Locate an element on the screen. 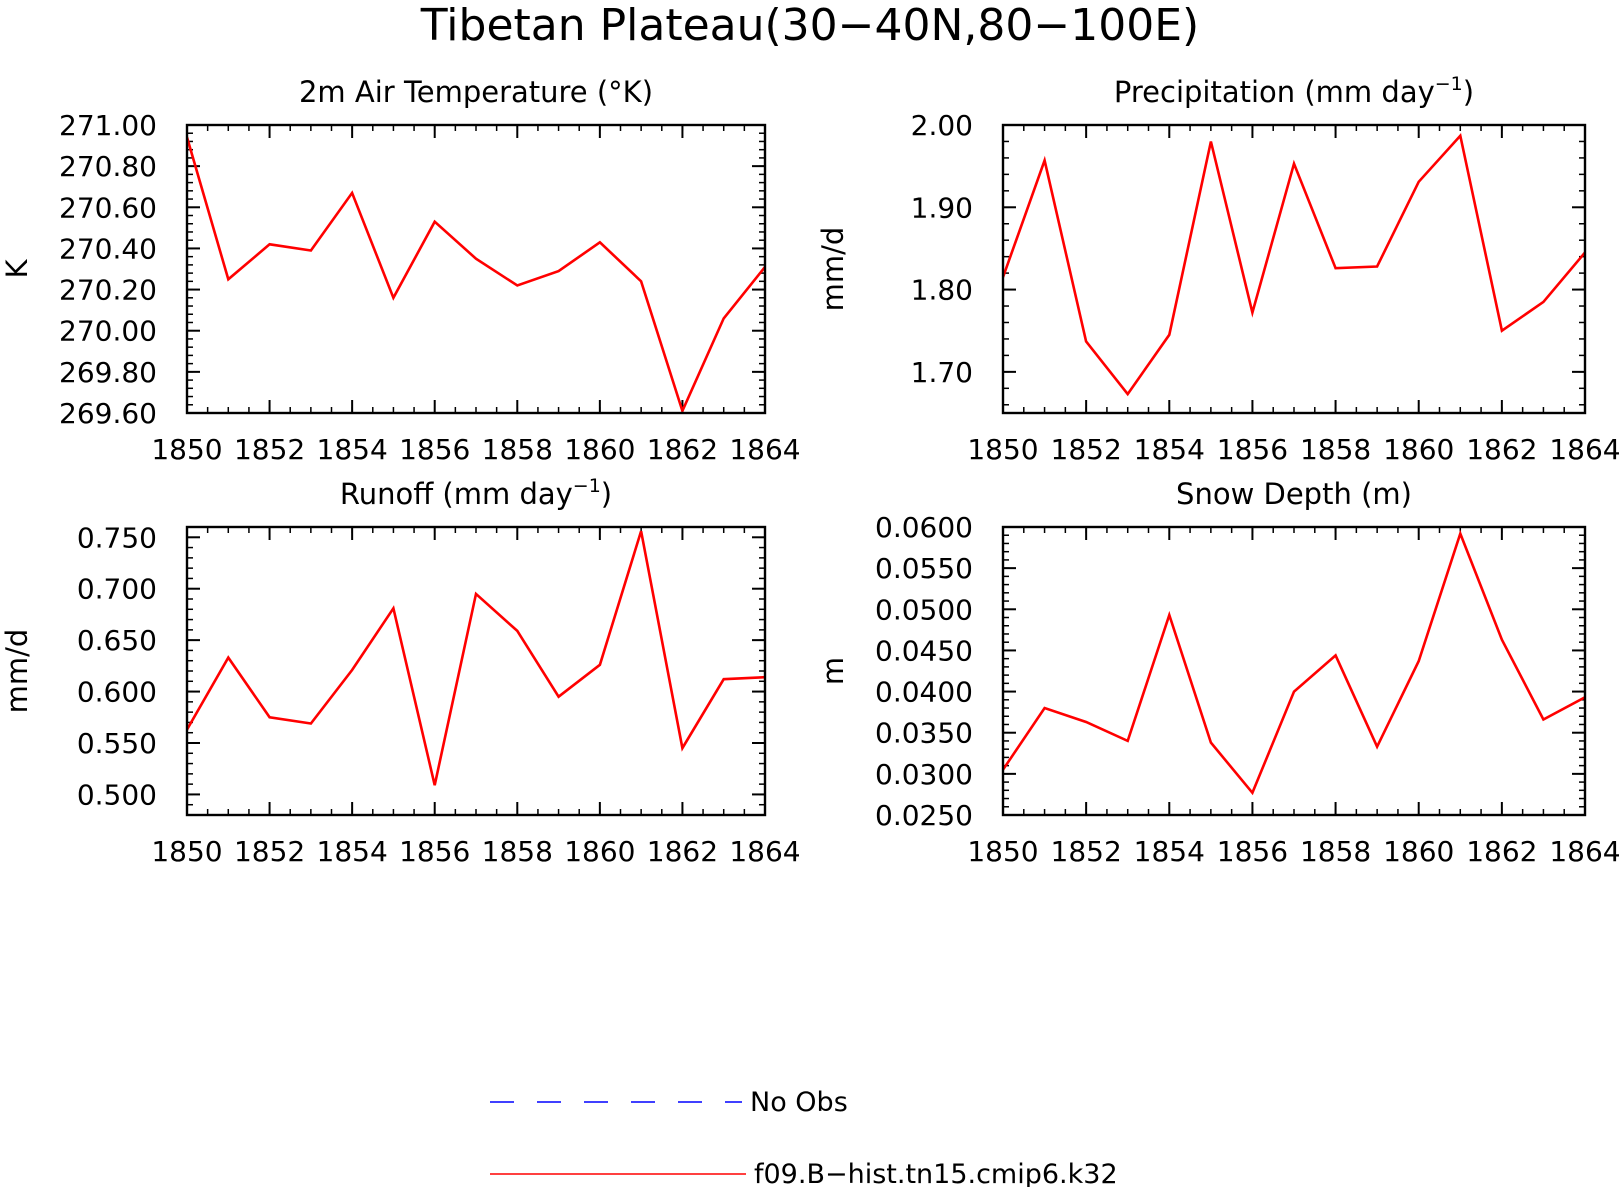  precipitation-y-tick-label: 1.90 is located at coordinates (942, 207).